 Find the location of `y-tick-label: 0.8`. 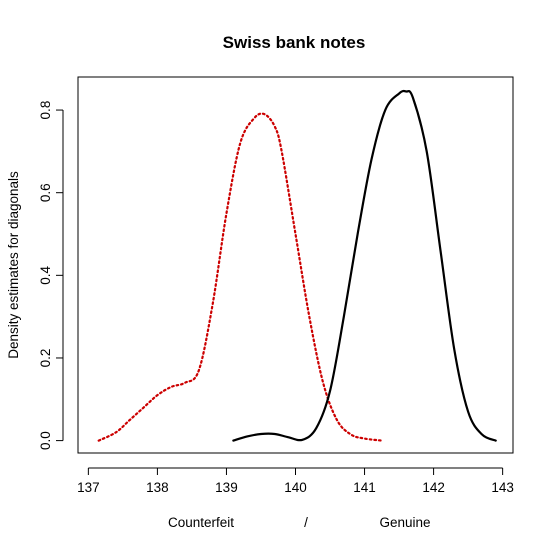

y-tick-label: 0.8 is located at coordinates (45, 110).